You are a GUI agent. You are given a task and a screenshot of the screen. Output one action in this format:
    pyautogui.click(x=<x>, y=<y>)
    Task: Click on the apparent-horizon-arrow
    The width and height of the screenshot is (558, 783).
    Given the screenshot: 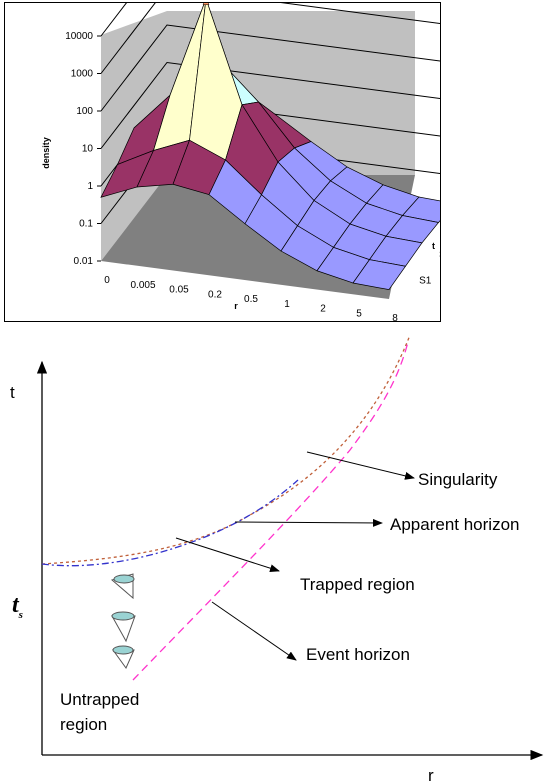 What is the action you would take?
    pyautogui.click(x=308, y=522)
    